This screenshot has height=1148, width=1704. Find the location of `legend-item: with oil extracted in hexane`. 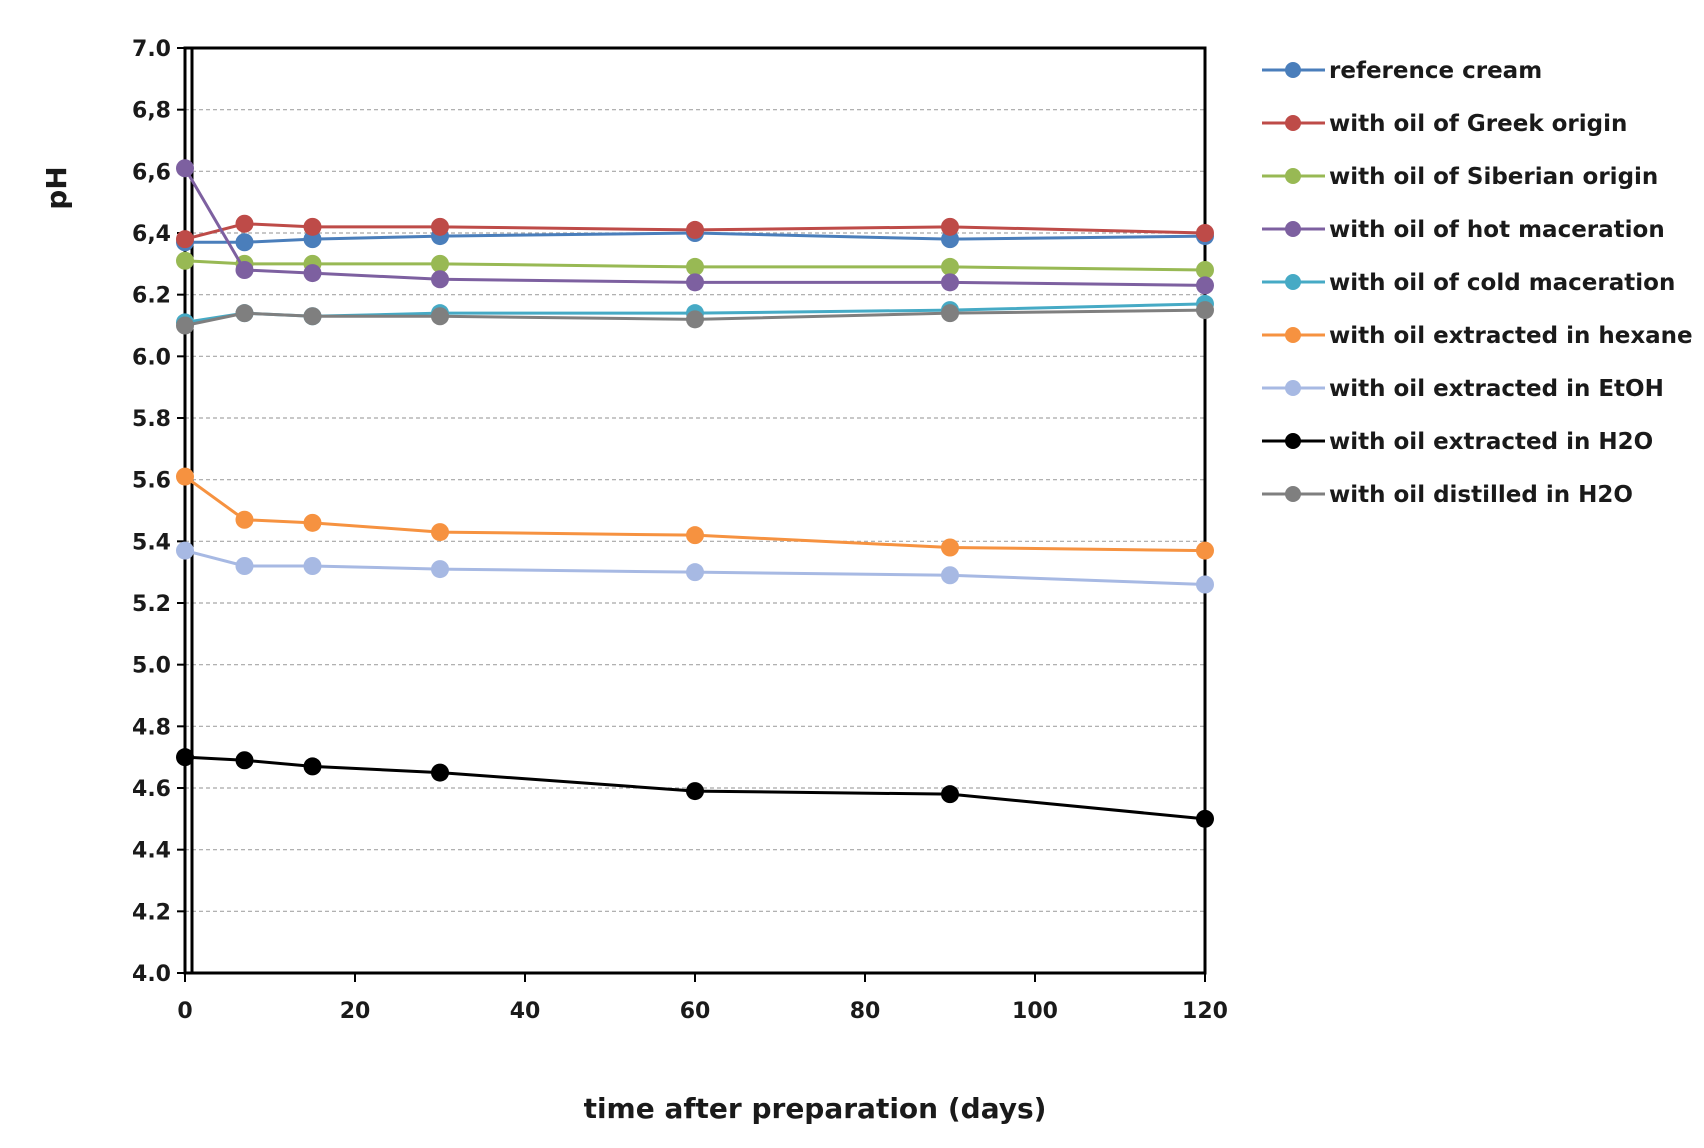

legend-item: with oil extracted in hexane is located at coordinates (1477, 336).